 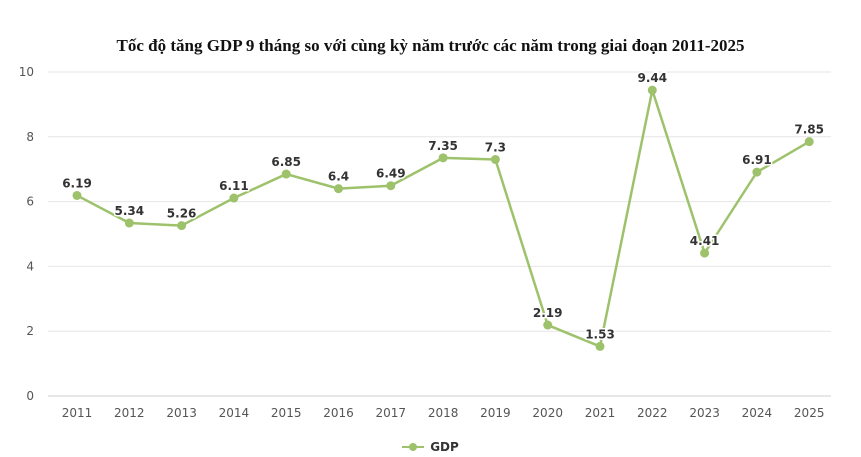 I want to click on data-label: 6.11, so click(x=234, y=186).